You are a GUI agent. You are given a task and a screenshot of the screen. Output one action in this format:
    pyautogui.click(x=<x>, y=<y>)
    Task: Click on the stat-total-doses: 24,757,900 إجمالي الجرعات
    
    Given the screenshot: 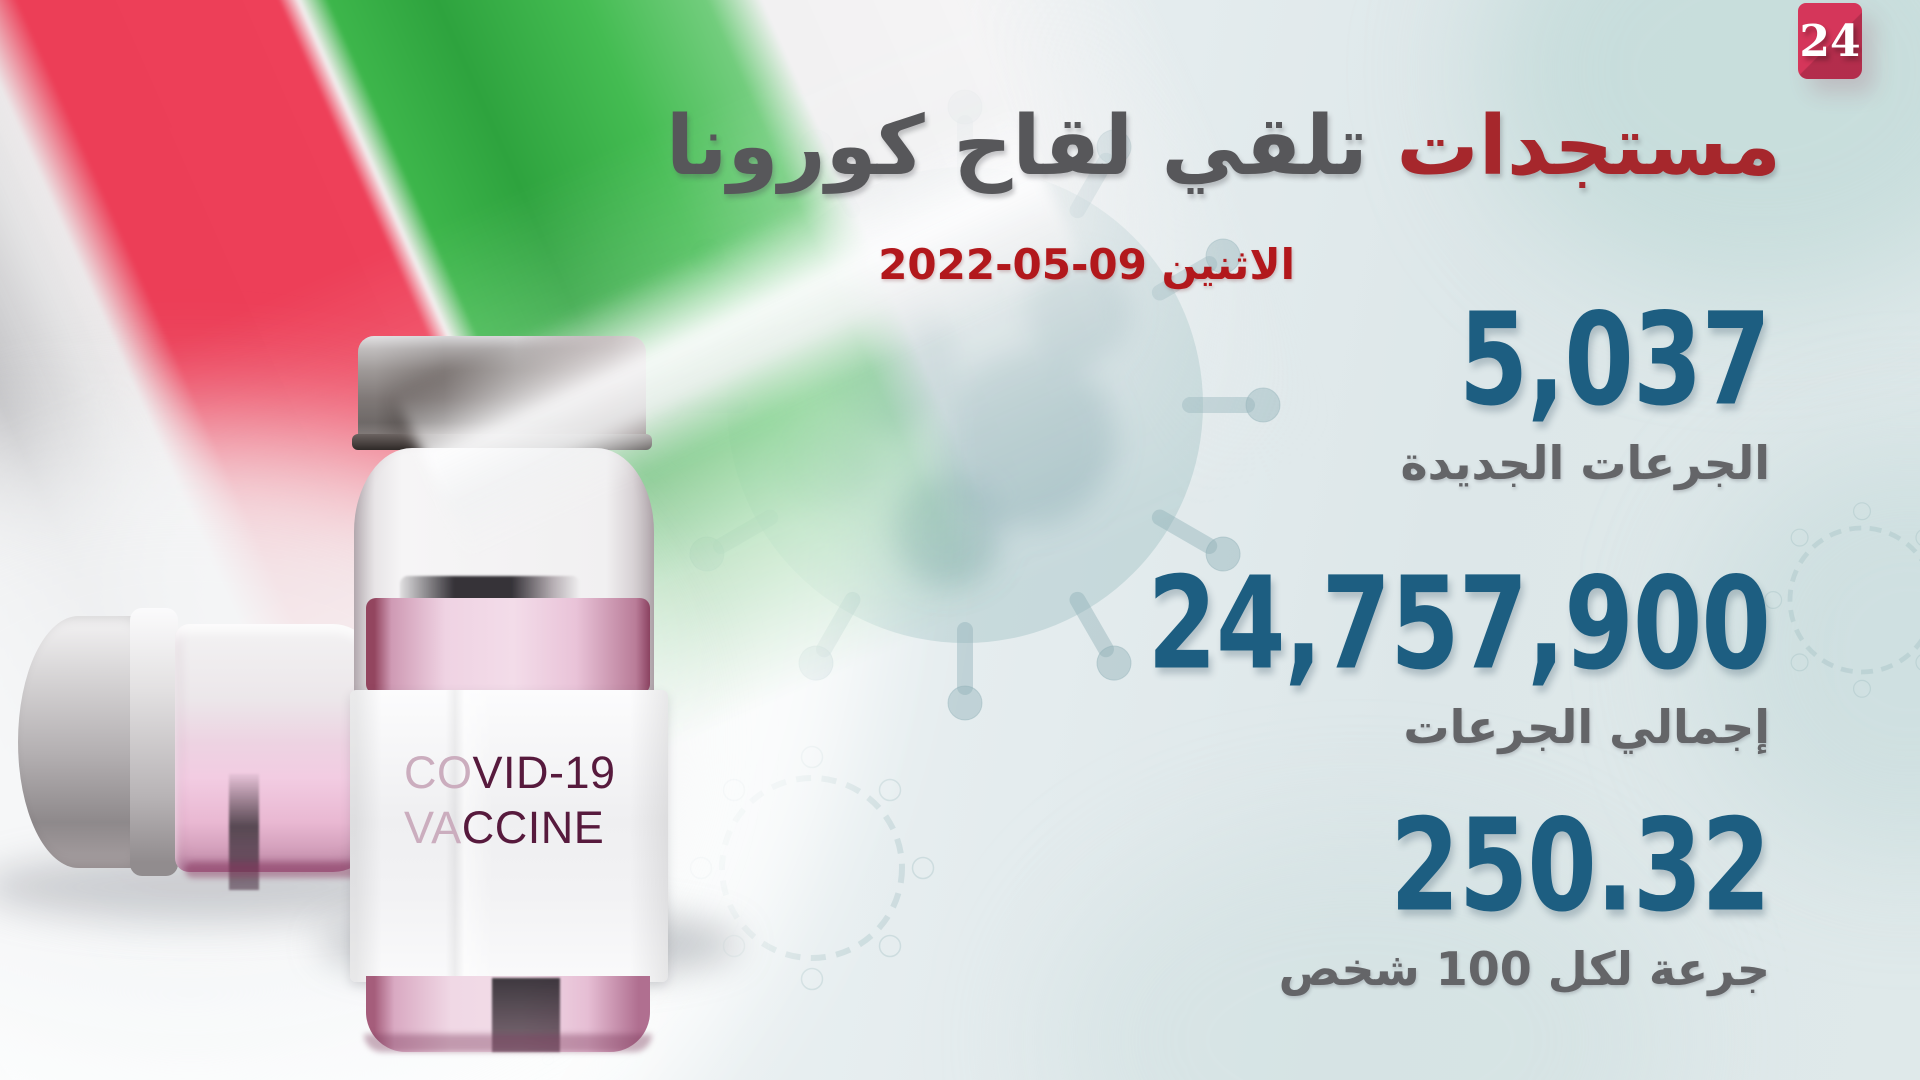 What is the action you would take?
    pyautogui.click(x=1459, y=651)
    